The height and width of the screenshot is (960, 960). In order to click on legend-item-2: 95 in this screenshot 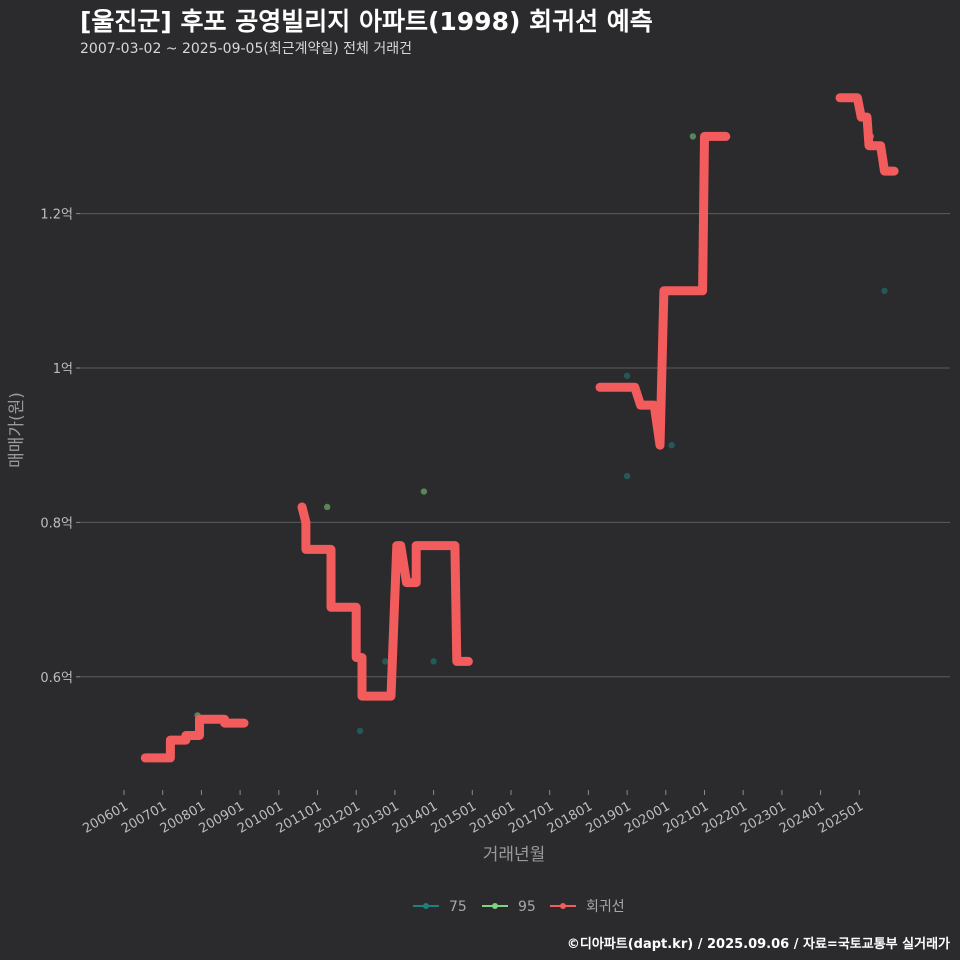, I will do `click(509, 907)`.